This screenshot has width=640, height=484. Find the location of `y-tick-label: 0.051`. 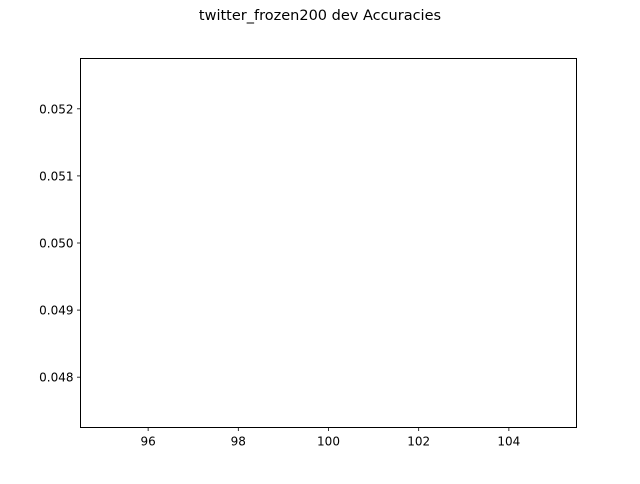

y-tick-label: 0.051 is located at coordinates (56, 176).